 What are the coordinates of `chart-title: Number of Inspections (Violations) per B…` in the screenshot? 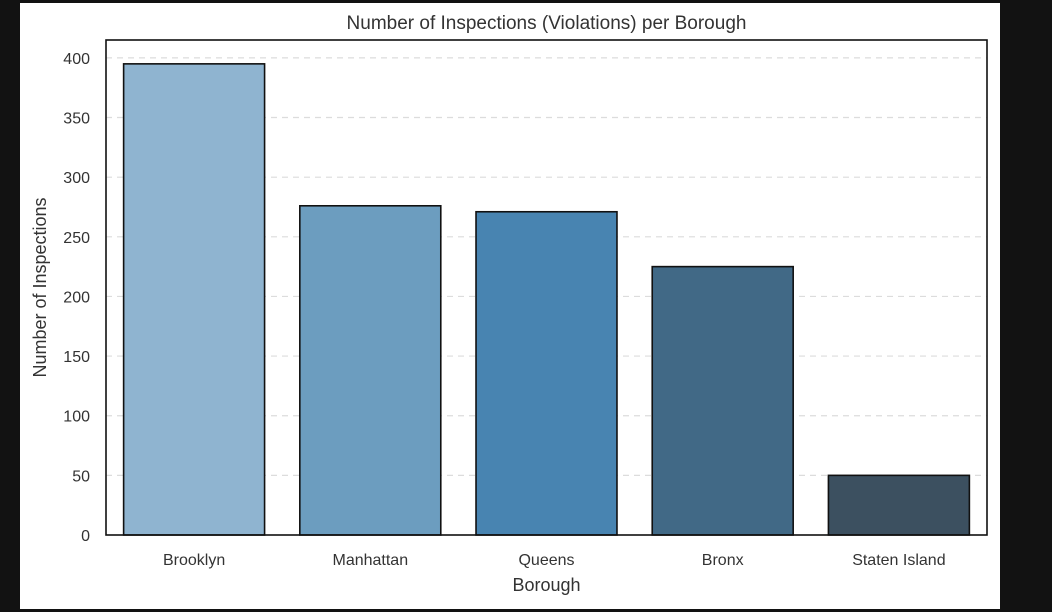 It's located at (547, 23).